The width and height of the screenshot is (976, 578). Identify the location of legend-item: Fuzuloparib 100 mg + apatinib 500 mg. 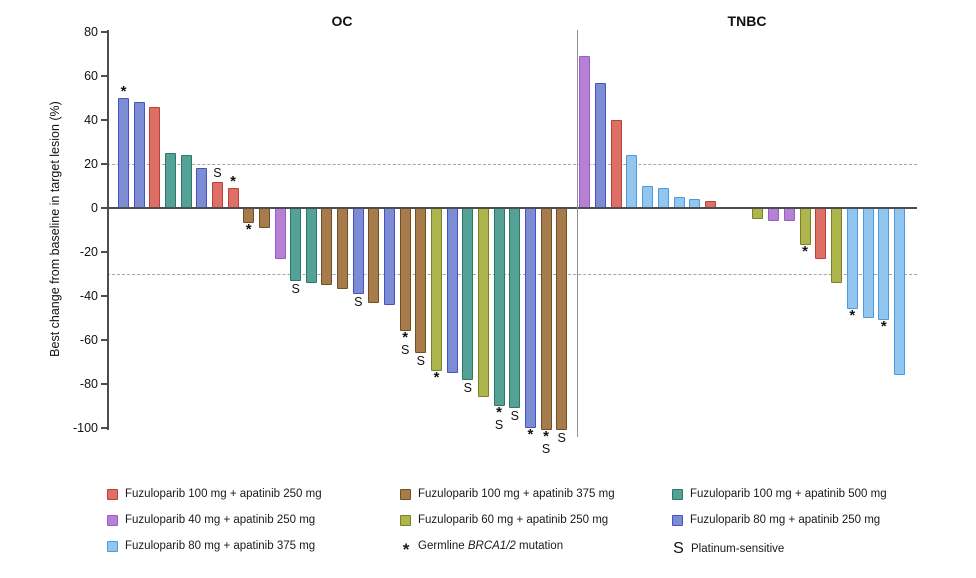
(779, 494).